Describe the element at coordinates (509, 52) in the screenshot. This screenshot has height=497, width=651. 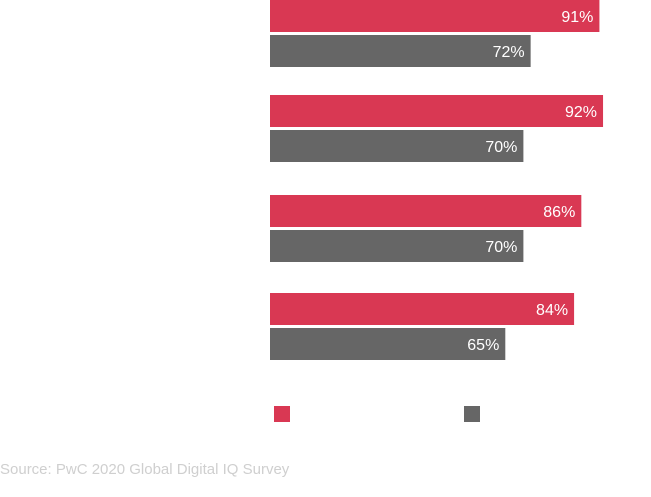
I see `data-label: 72%` at that location.